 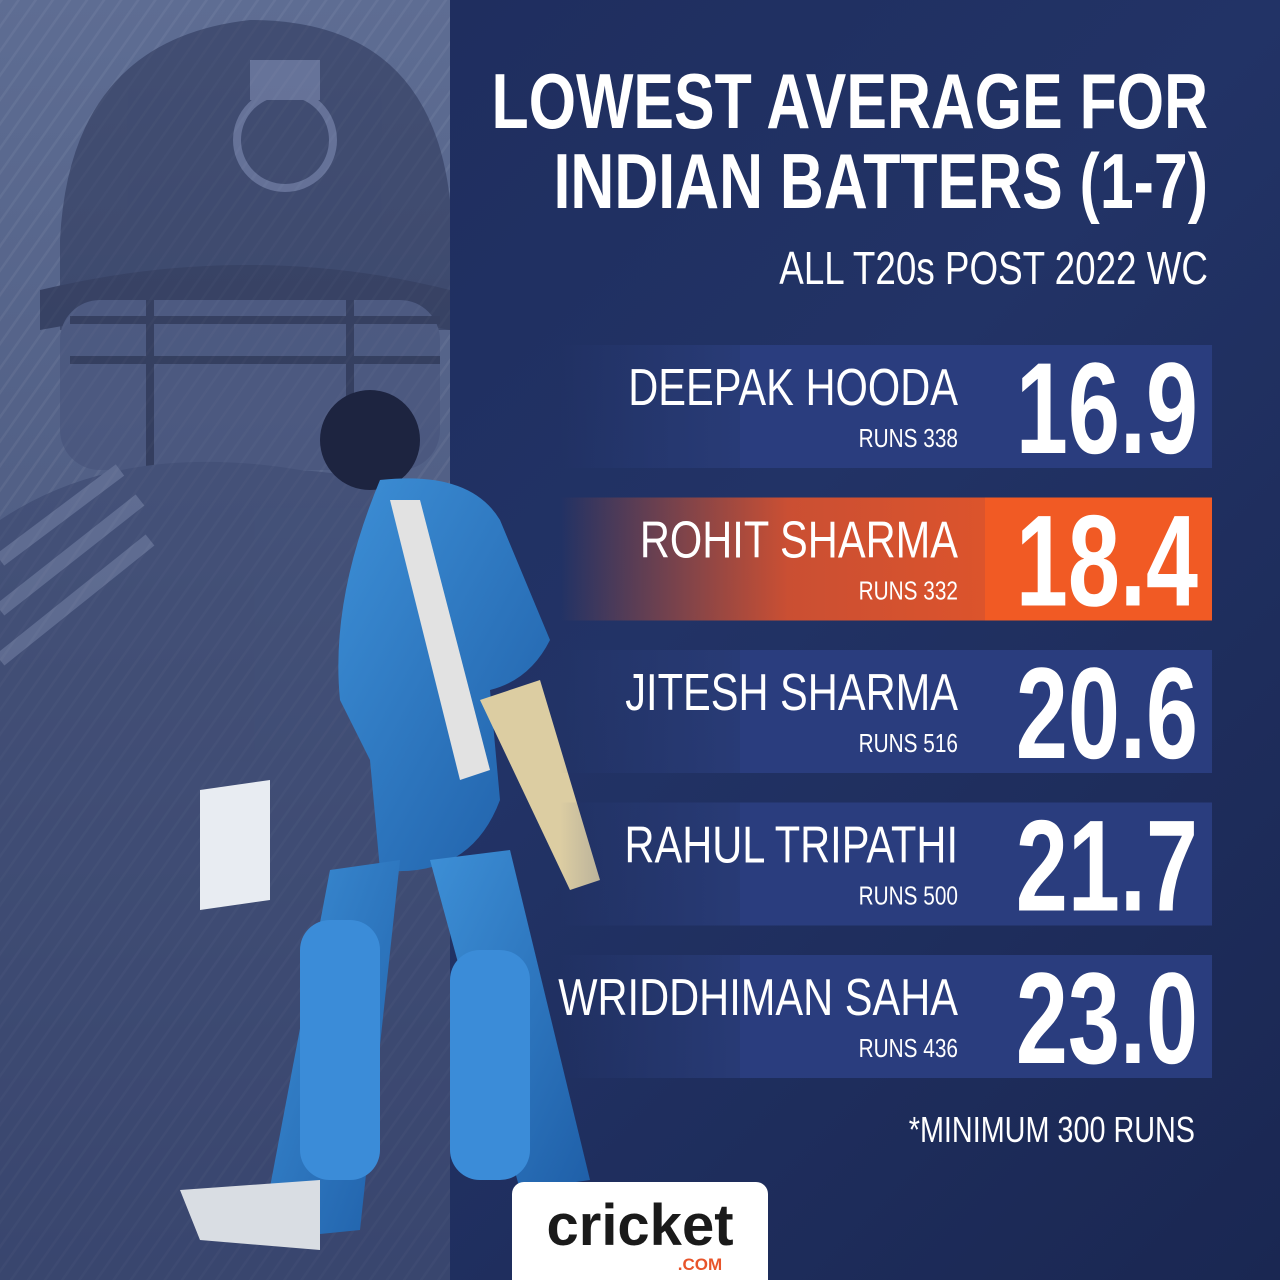 I want to click on title-line: INDIAN BATTERS (1-7), so click(x=880, y=181).